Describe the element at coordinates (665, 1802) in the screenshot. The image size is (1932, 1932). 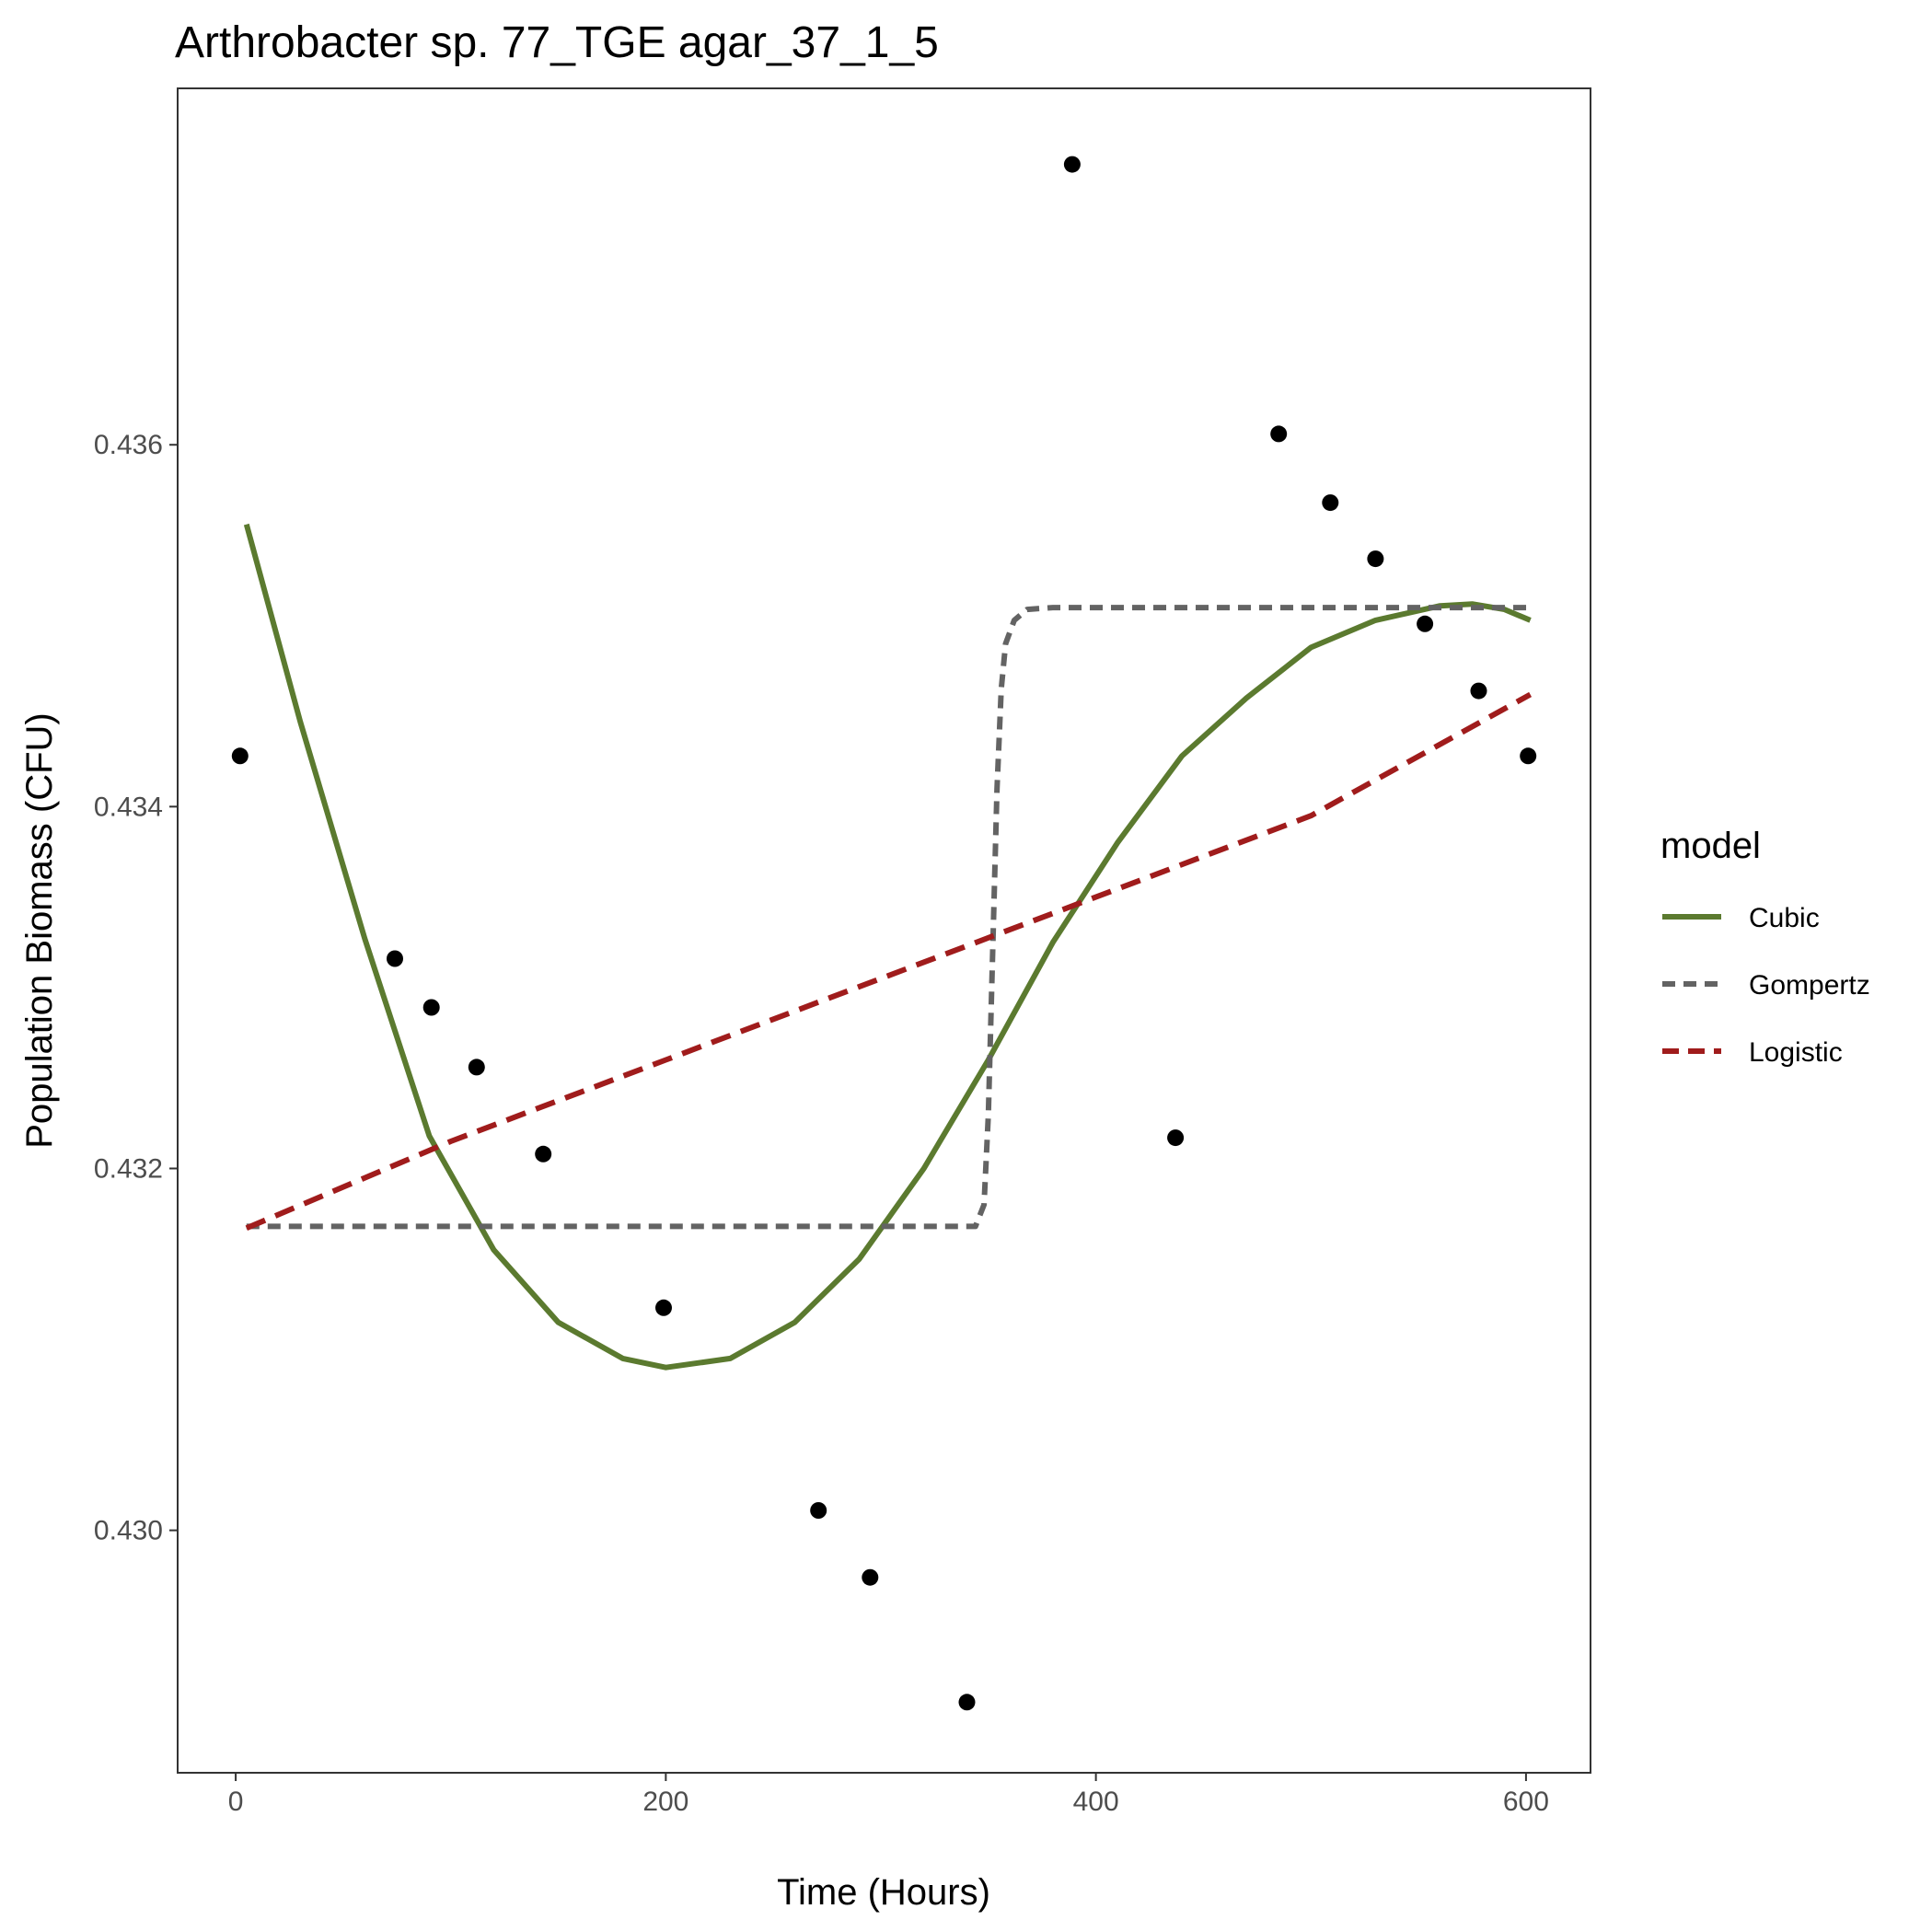
I see `x-tick-label: 200` at that location.